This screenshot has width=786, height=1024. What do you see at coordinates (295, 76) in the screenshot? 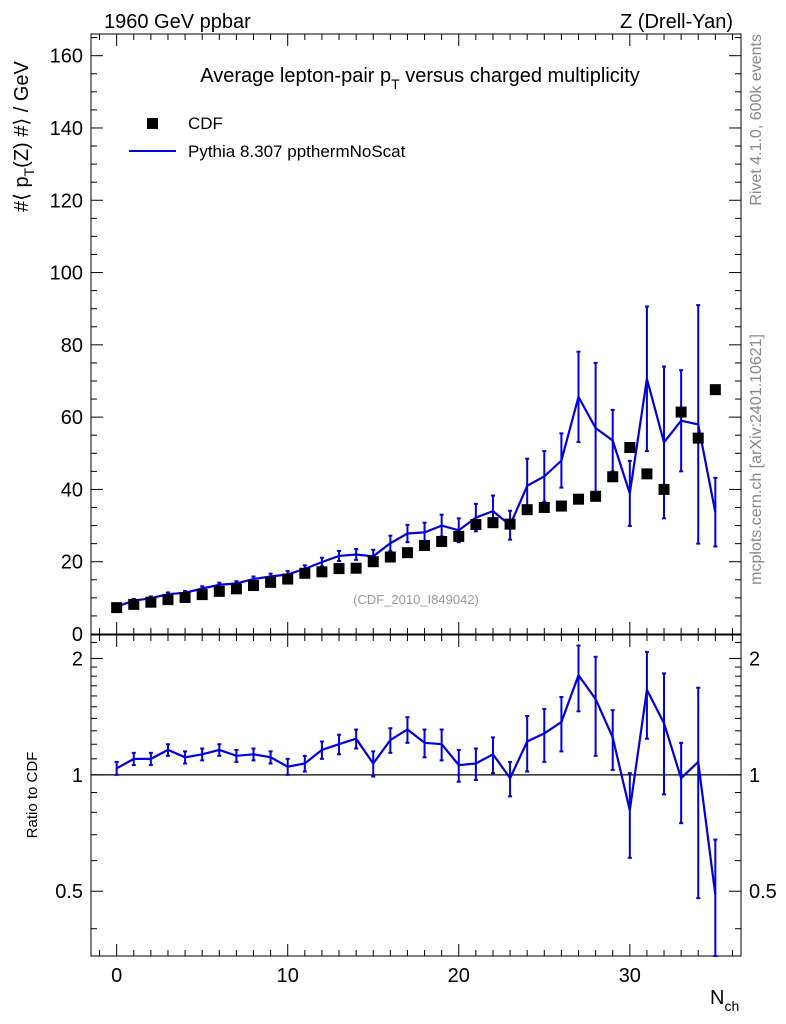
I see `chart-title-main: Average lepton-pair p` at bounding box center [295, 76].